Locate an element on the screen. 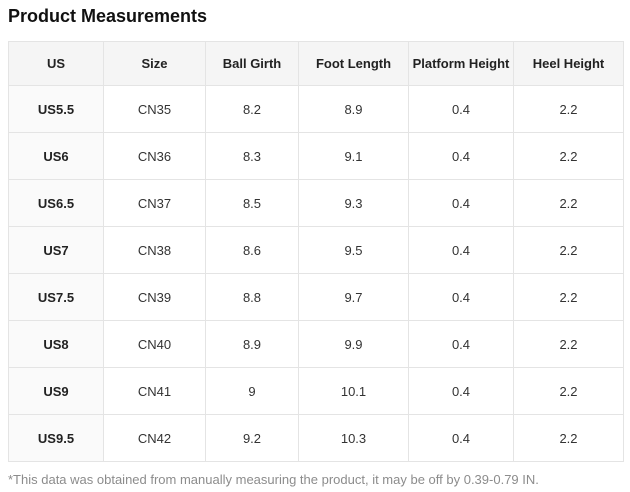  column-header-us: US is located at coordinates (56, 63).